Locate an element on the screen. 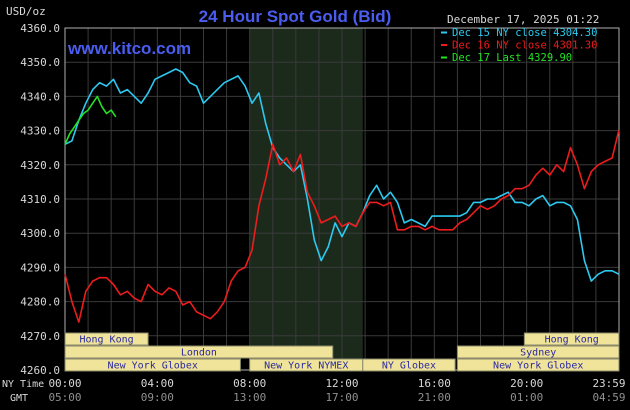 The width and height of the screenshot is (630, 410). ny-time-row-label: NY Time is located at coordinates (23, 384).